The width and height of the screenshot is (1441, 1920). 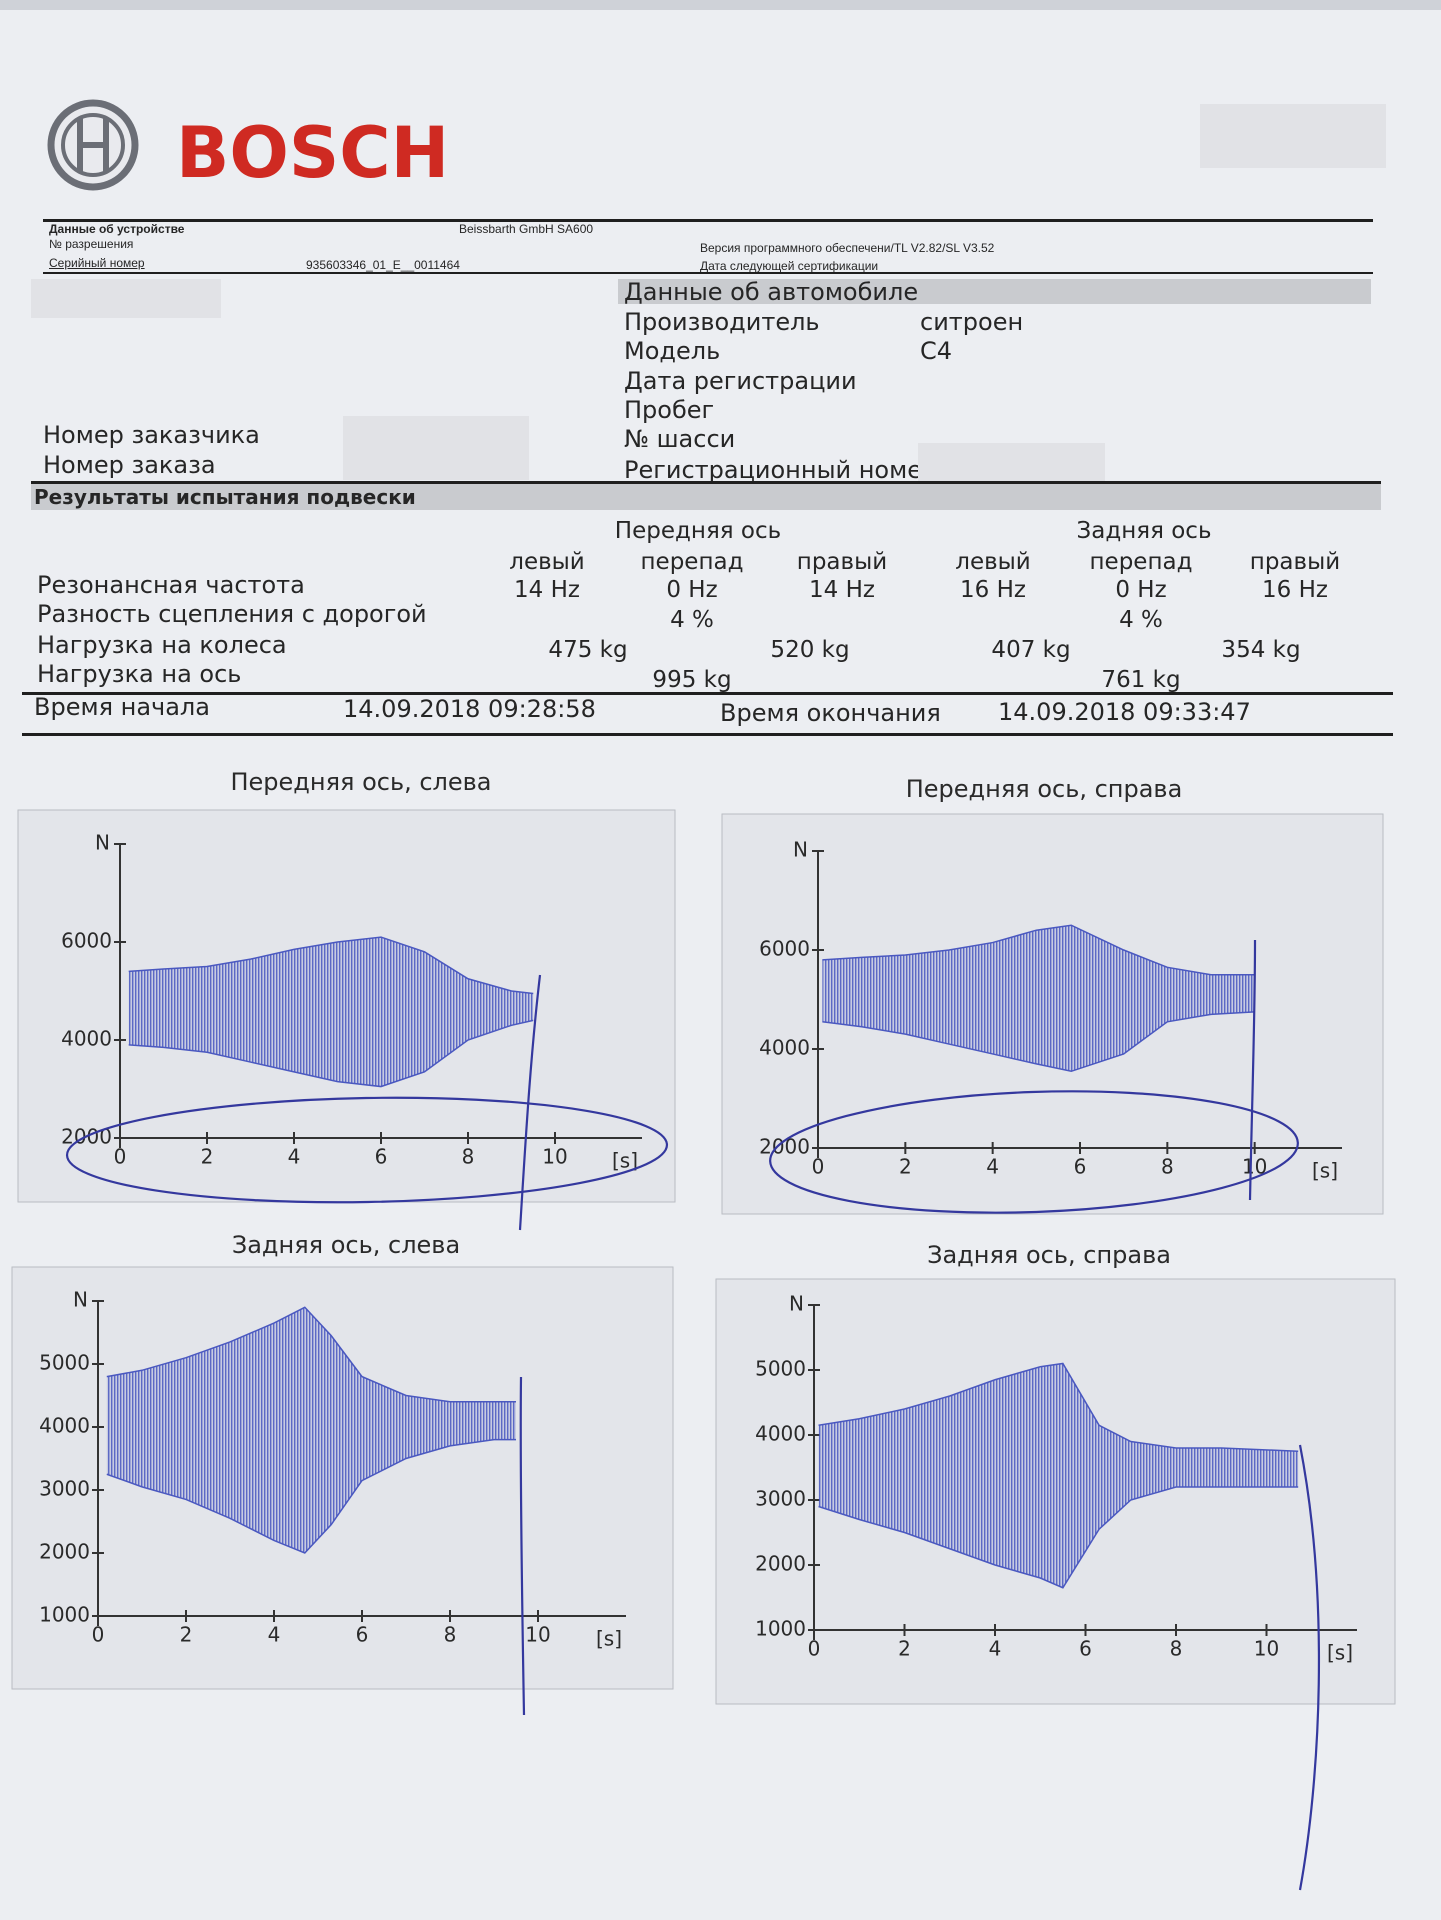 I want to click on cell: 995 kg, so click(x=692, y=680).